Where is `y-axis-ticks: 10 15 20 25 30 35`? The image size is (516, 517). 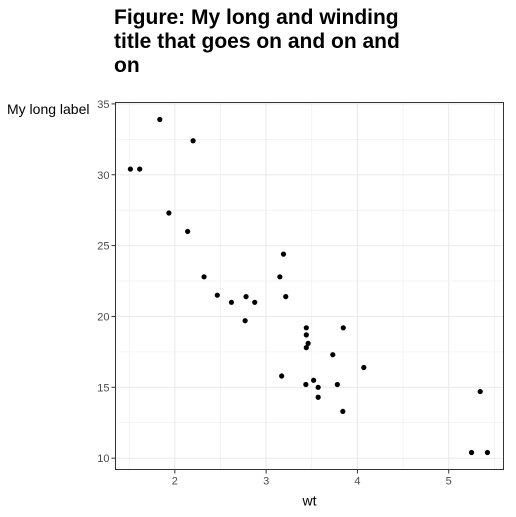 y-axis-ticks: 10 15 20 25 30 35 is located at coordinates (106, 282).